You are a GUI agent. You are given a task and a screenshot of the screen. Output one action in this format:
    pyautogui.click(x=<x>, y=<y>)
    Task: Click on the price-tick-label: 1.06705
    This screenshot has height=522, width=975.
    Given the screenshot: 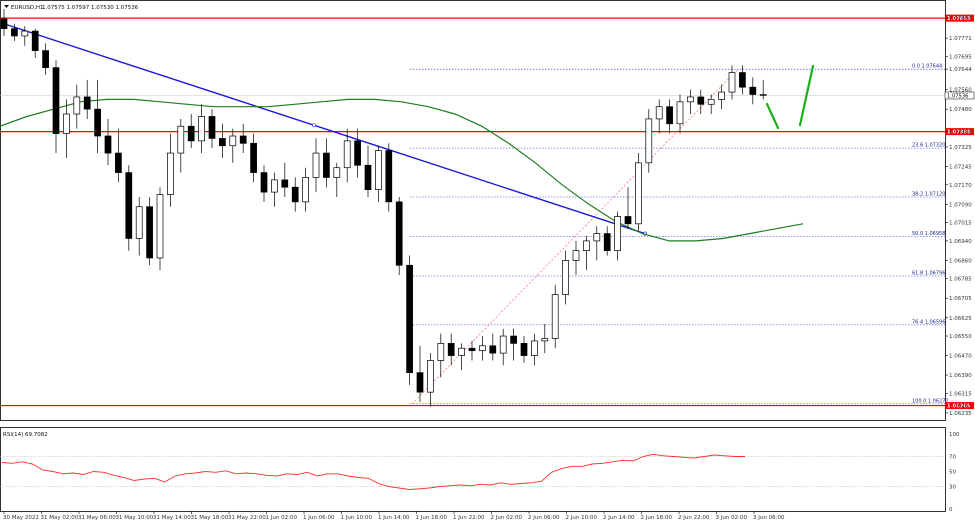 What is the action you would take?
    pyautogui.click(x=960, y=299)
    